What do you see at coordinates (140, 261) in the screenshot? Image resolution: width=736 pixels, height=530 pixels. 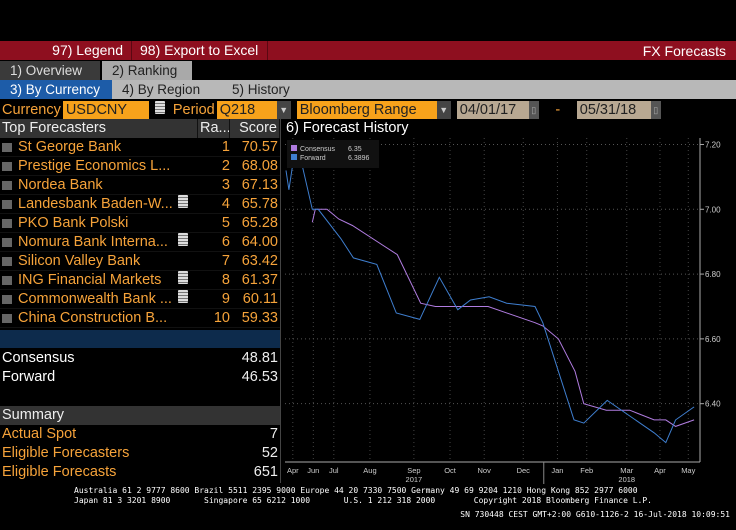 I see `table-row: Silicon Valley Bank 7 63.42` at bounding box center [140, 261].